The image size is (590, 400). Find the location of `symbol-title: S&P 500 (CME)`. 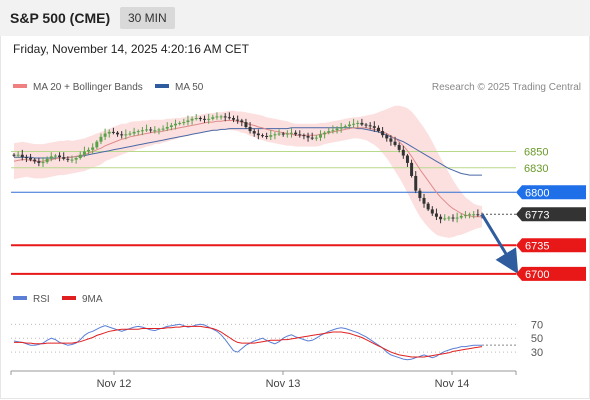

symbol-title: S&P 500 (CME) is located at coordinates (60, 18).